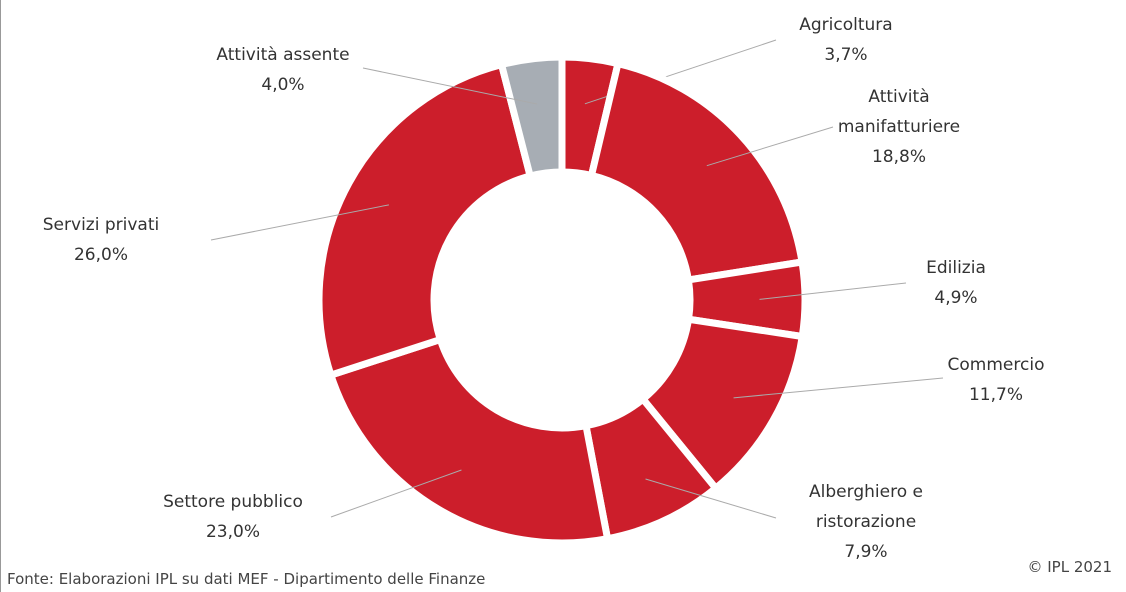  I want to click on slice-label: Edilizia 4,9%, so click(956, 283).